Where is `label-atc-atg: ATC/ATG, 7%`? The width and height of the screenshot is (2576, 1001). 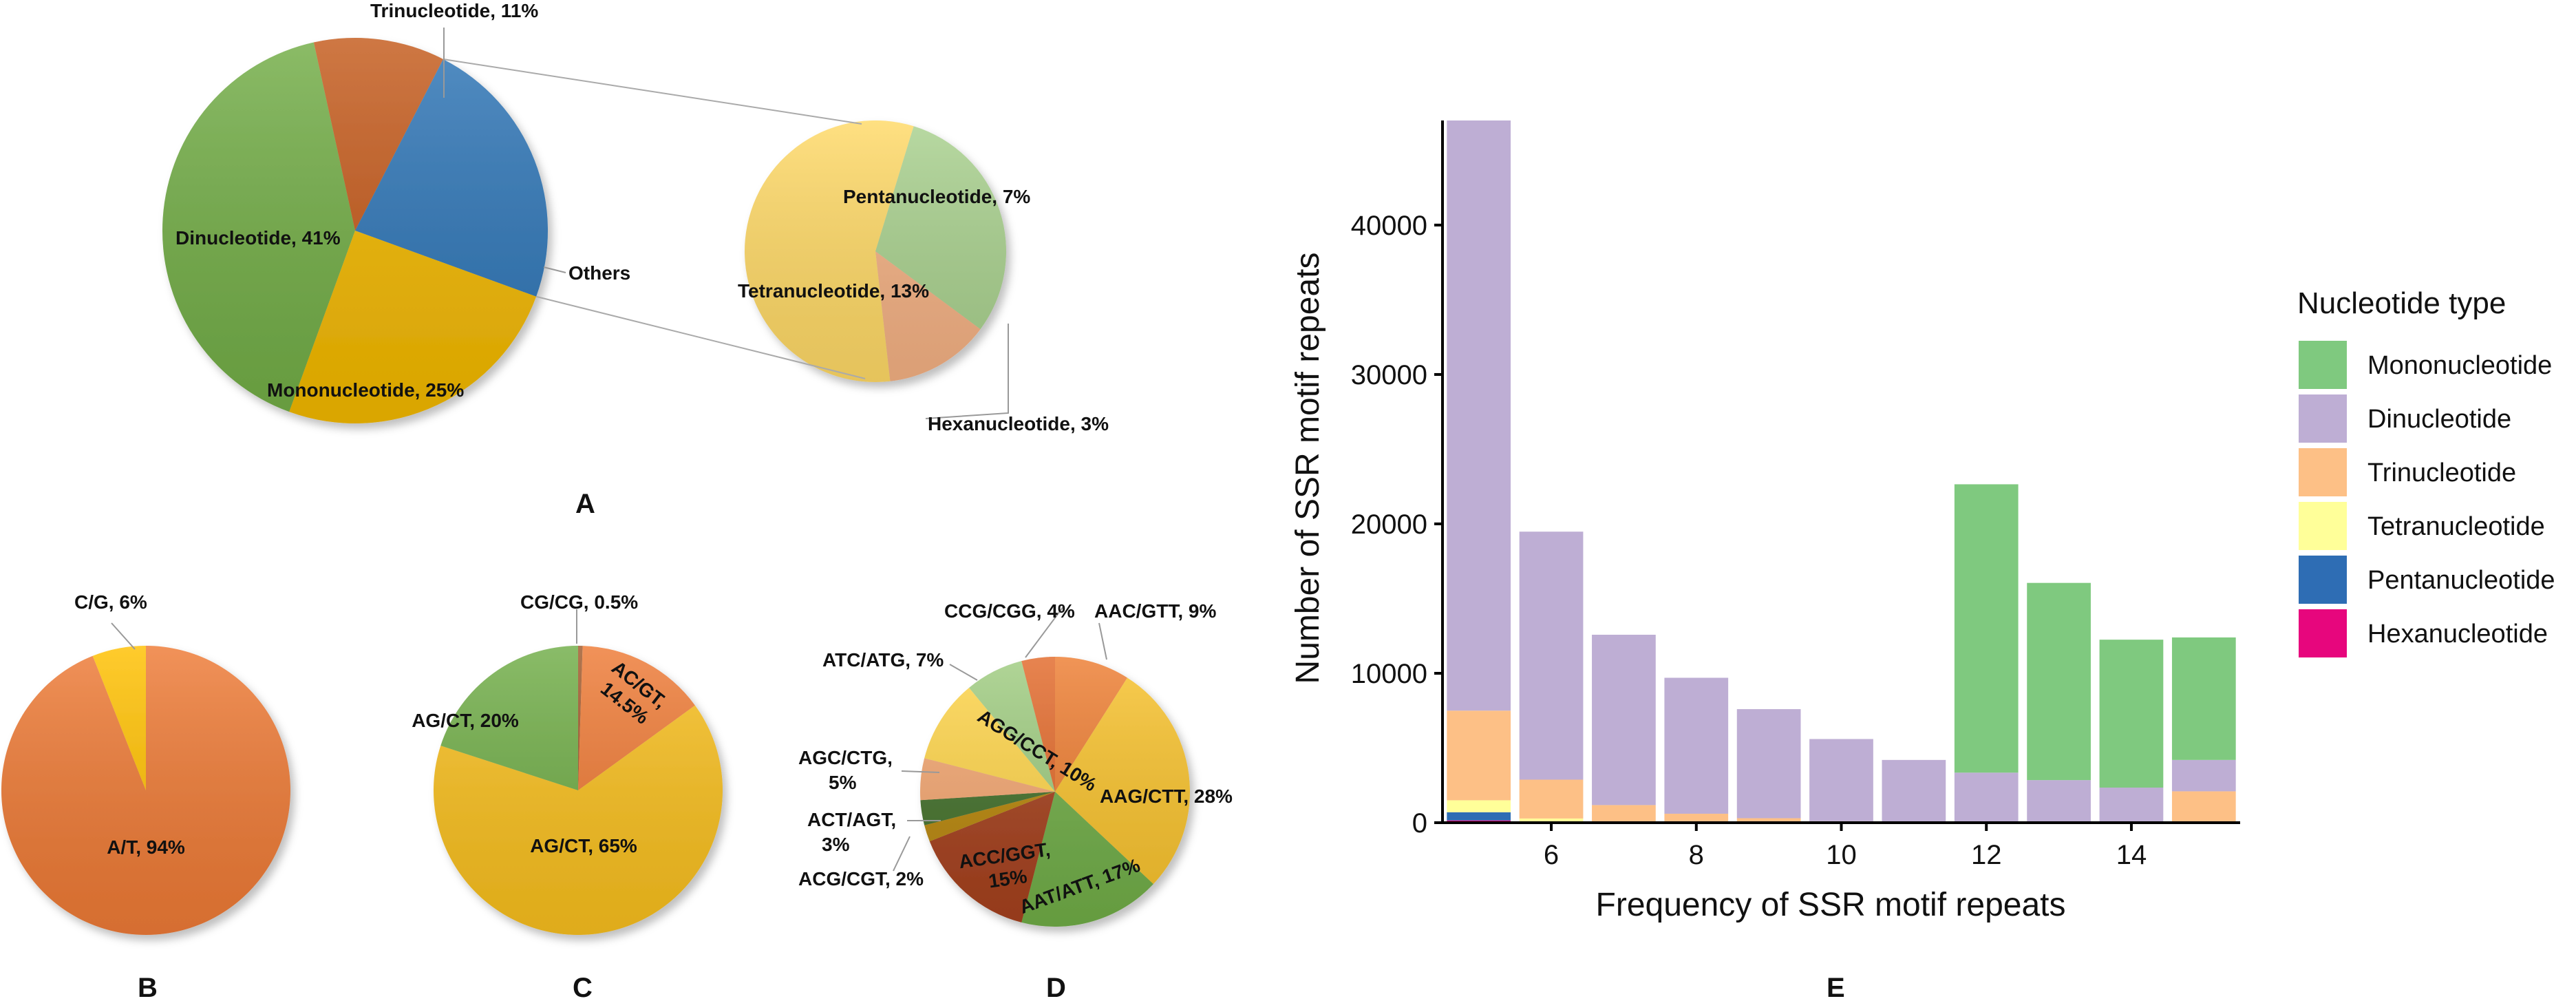
label-atc-atg: ATC/ATG, 7% is located at coordinates (883, 660).